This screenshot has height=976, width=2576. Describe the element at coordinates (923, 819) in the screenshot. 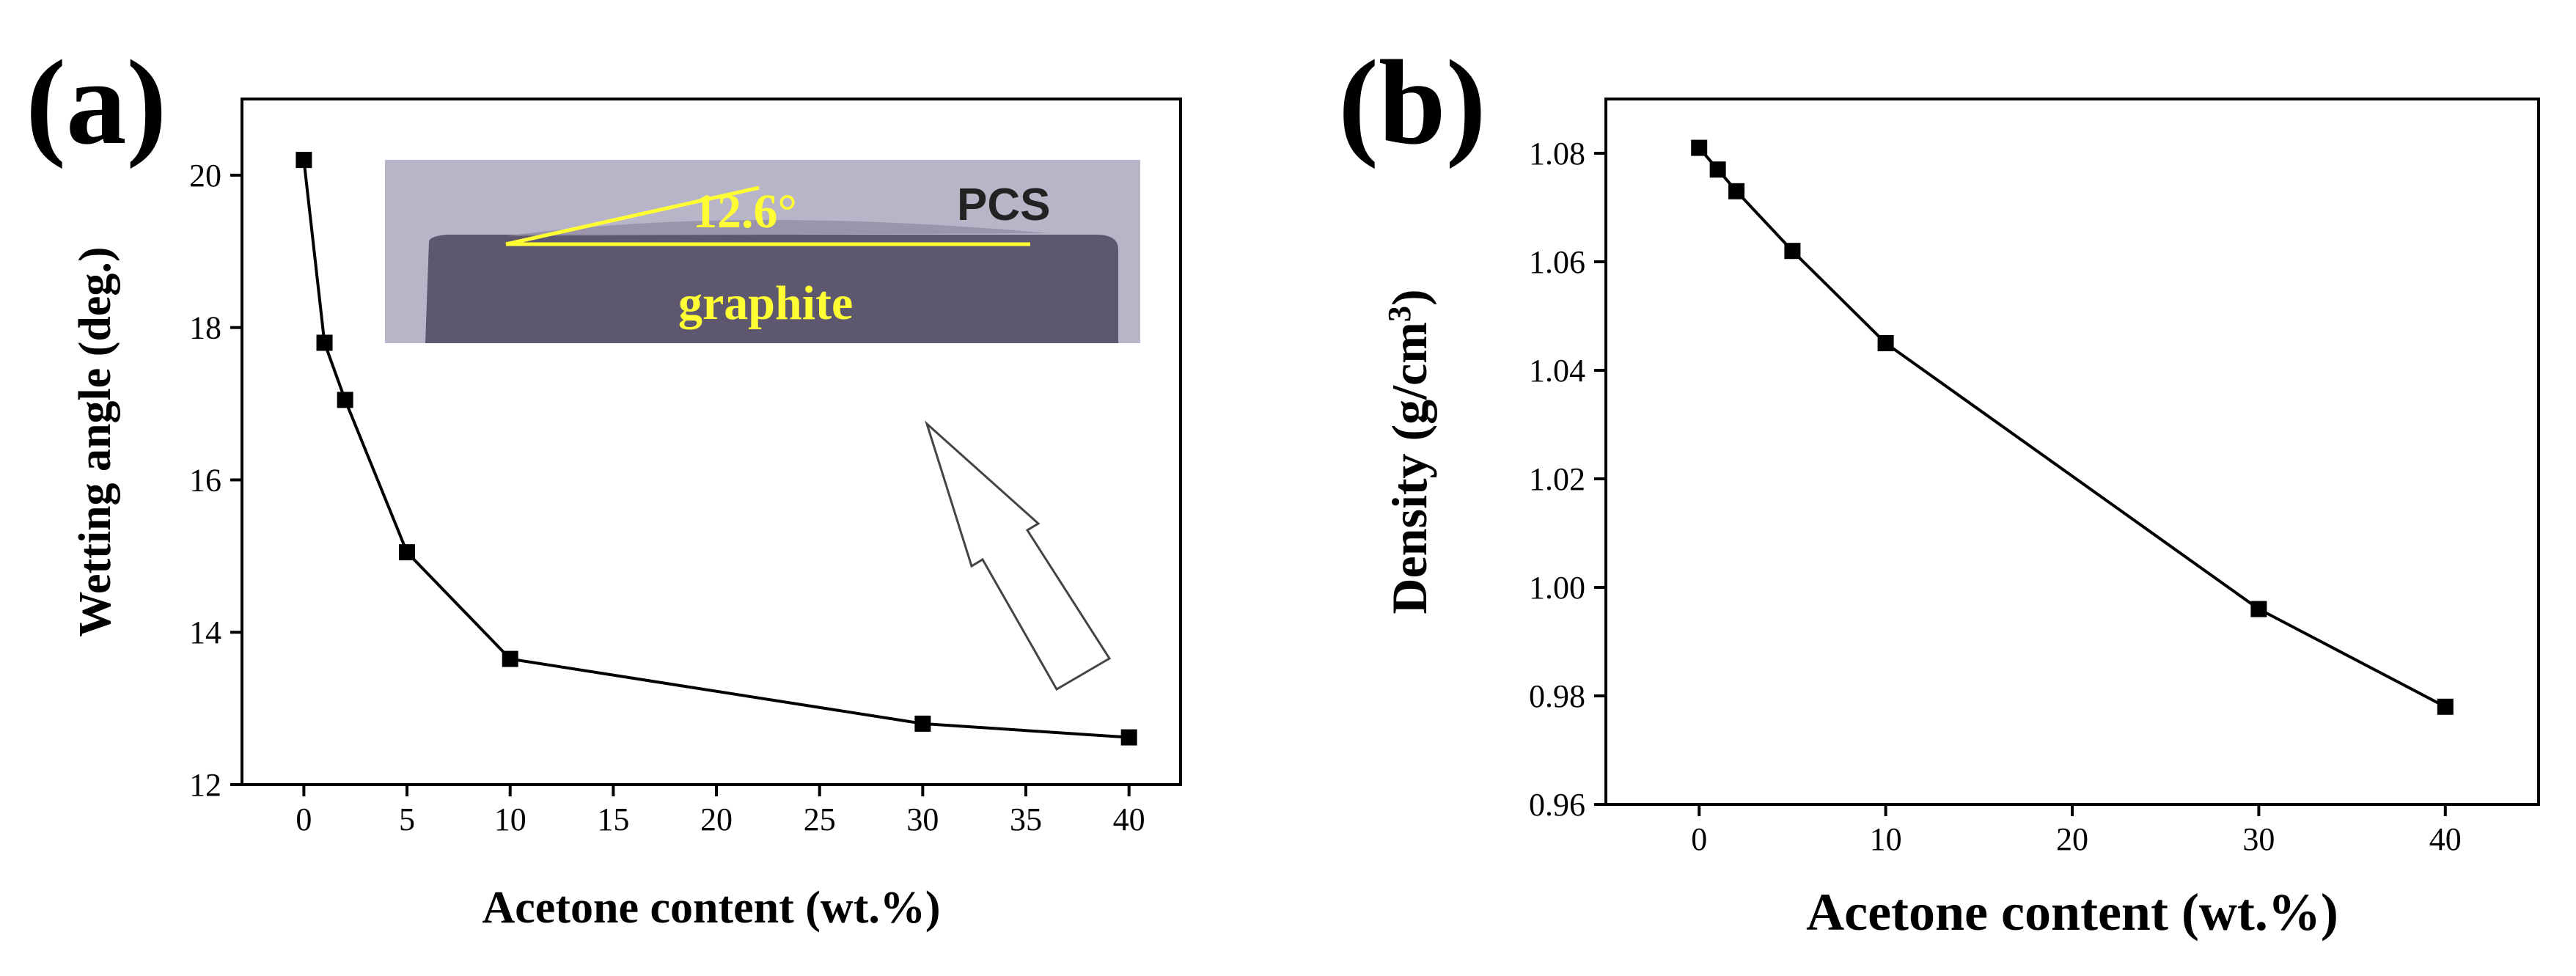

I see `chart-a-x-tick-label: 30` at that location.